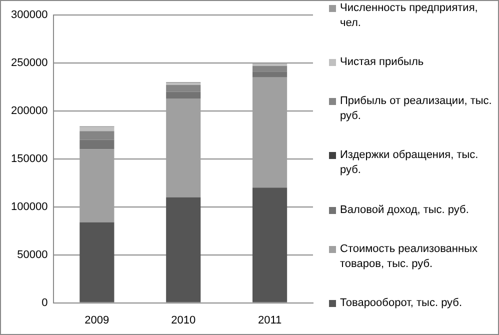  I want to click on legend-label: Товарооборот, тыс. руб., so click(401, 303).